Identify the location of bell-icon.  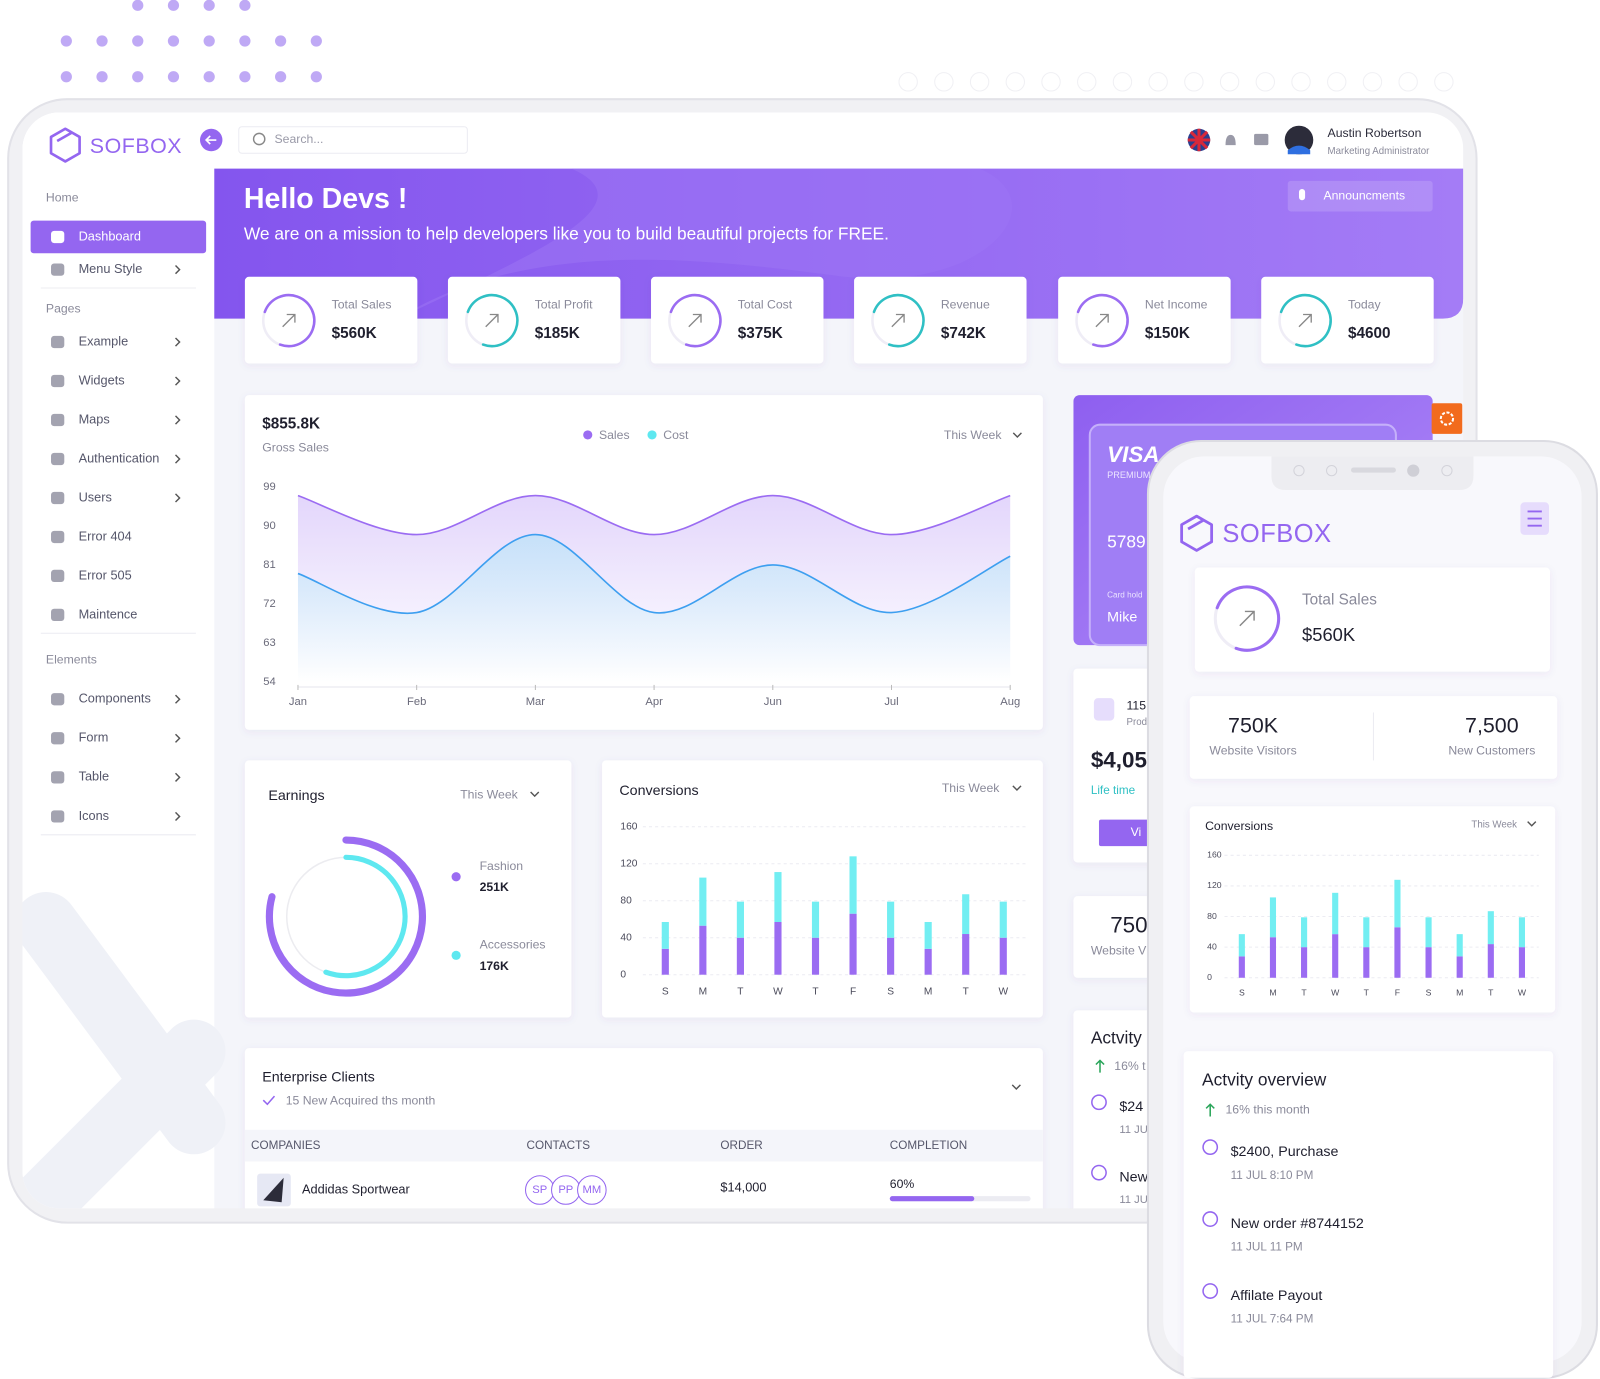
(1230, 141).